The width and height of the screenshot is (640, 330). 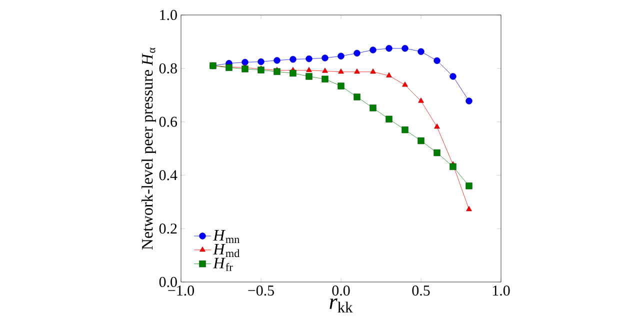 I want to click on y-tick-label: 0.2, so click(x=168, y=229).